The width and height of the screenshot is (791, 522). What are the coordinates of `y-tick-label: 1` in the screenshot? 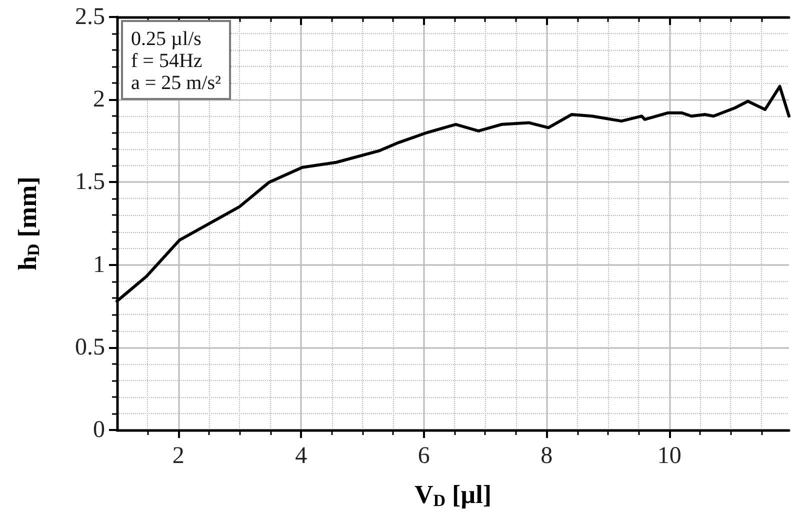 It's located at (99, 265).